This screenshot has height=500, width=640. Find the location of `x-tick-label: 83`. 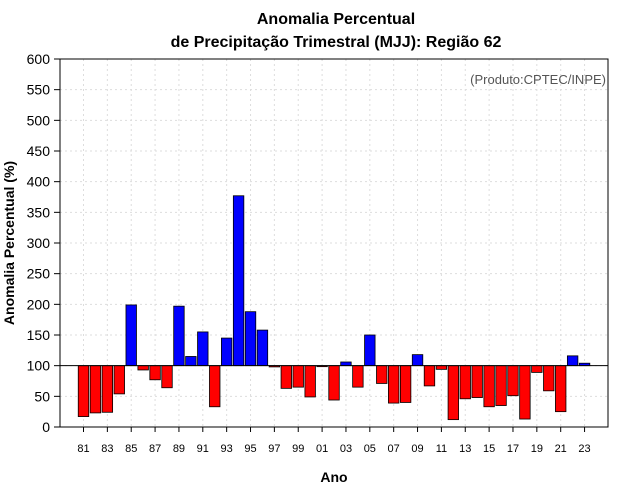

x-tick-label: 83 is located at coordinates (107, 449).